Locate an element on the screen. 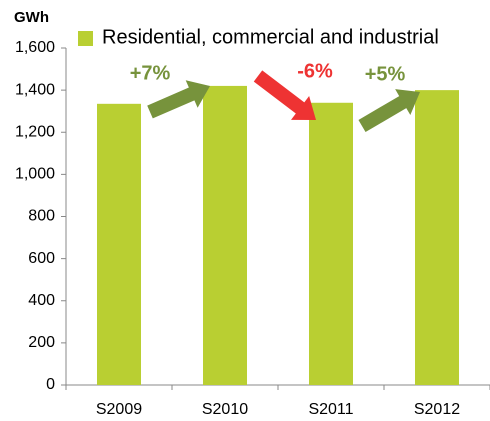 This screenshot has height=421, width=490. x-tick-label: S2012 is located at coordinates (437, 409).